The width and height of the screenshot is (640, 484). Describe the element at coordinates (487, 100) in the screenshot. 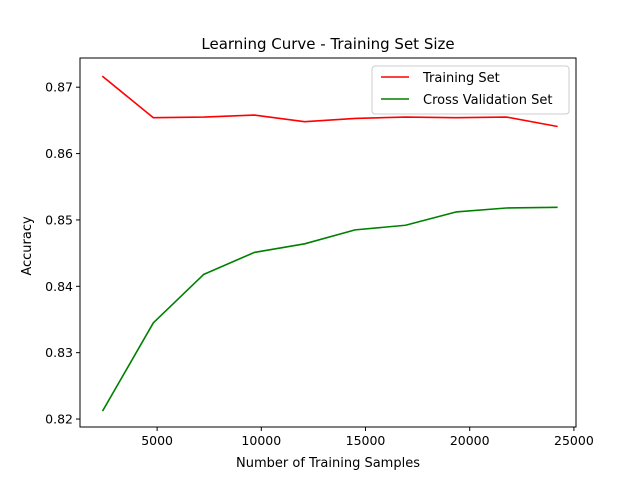

I see `legend-label-2: Cross Validation Set` at that location.